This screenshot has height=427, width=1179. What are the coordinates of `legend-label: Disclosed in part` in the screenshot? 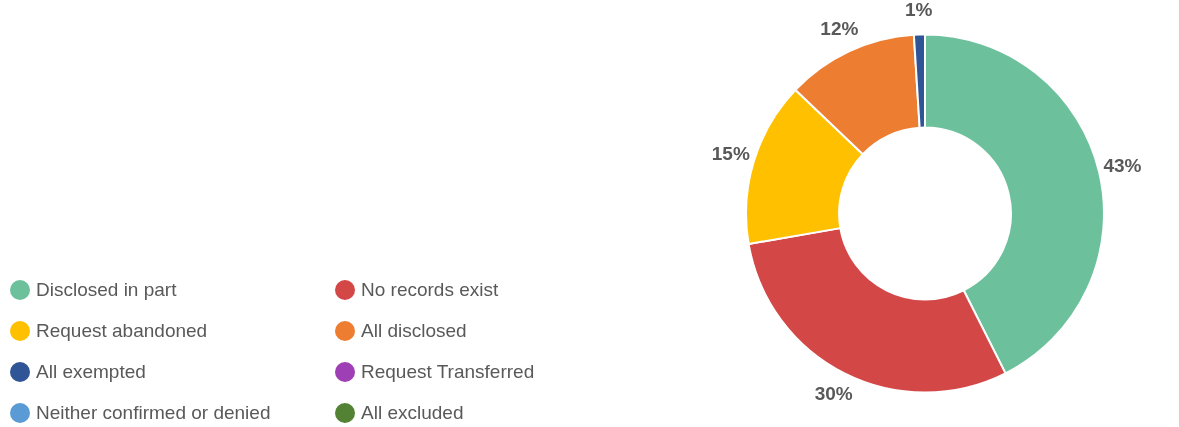 It's located at (106, 290).